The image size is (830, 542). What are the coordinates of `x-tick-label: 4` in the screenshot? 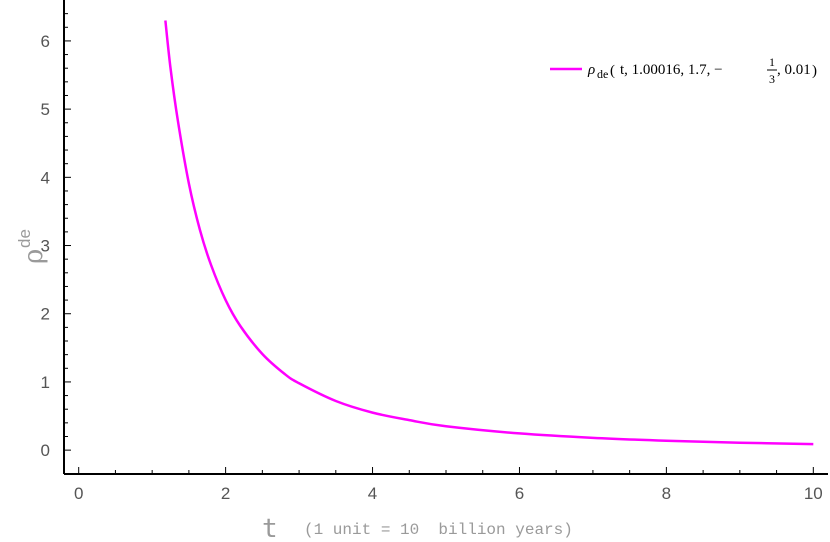 It's located at (372, 493).